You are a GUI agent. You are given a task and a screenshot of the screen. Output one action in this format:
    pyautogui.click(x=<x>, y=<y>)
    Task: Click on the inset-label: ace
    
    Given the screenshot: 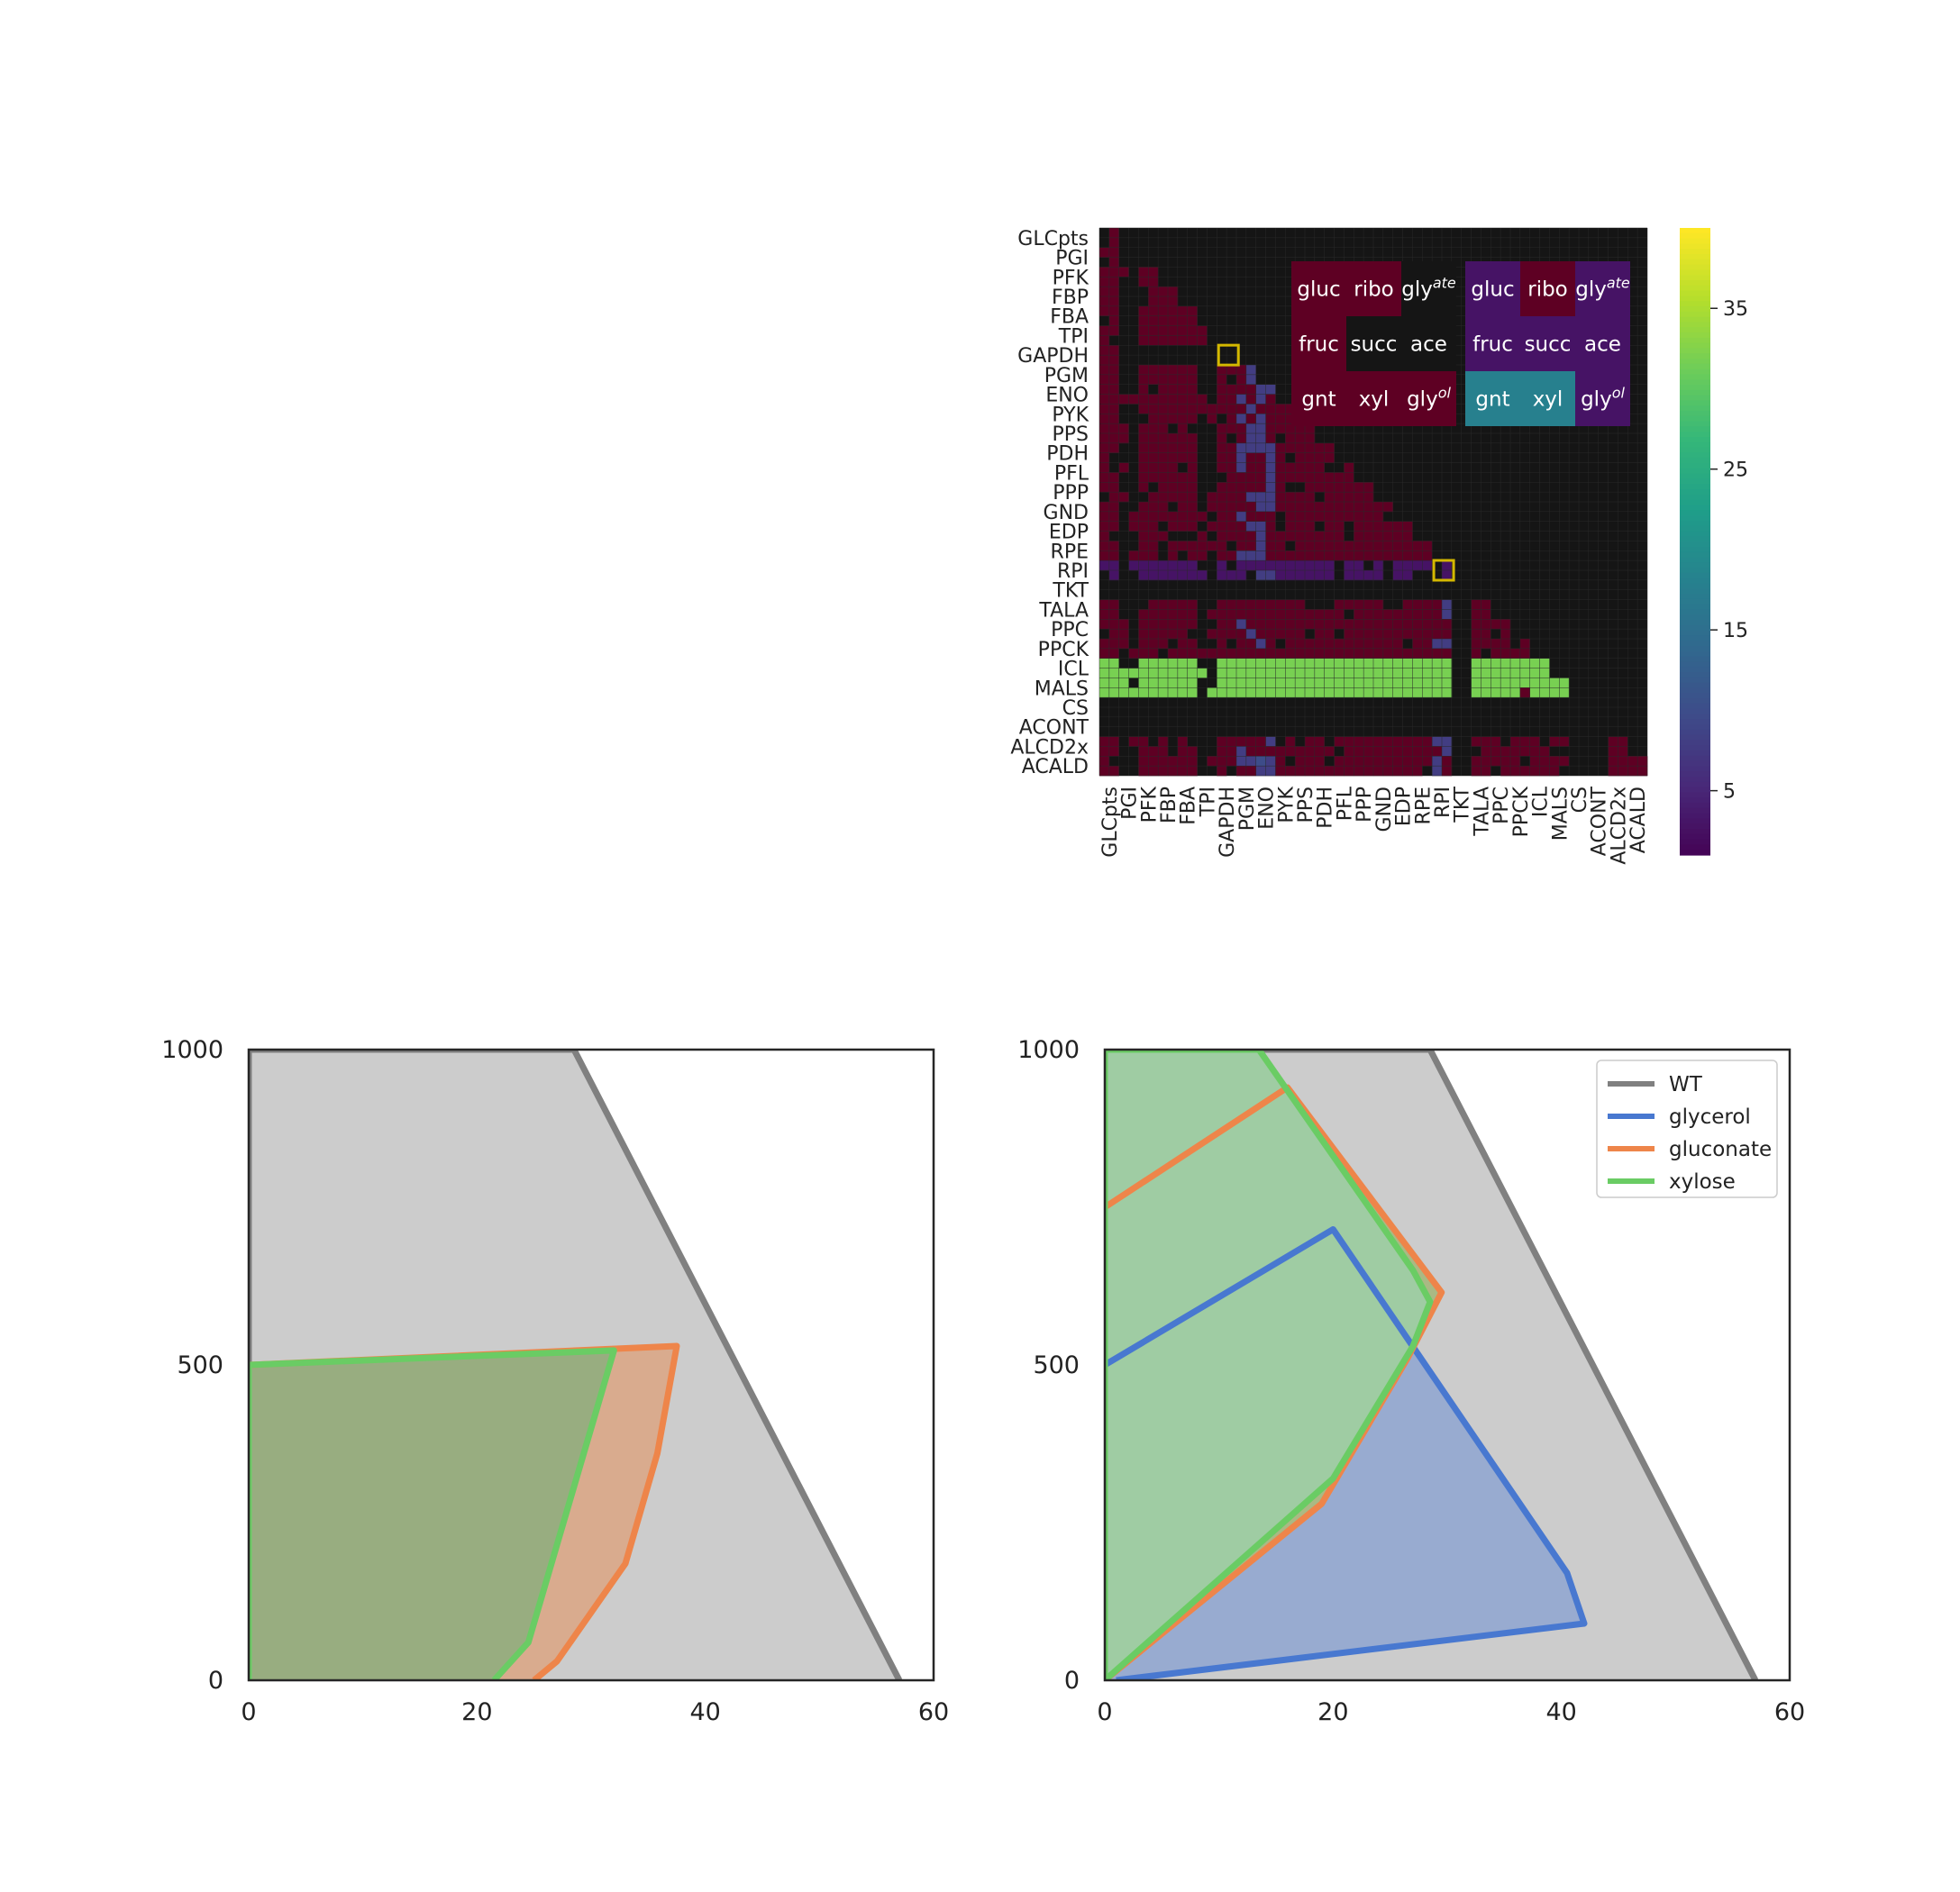 What is the action you would take?
    pyautogui.click(x=1428, y=345)
    